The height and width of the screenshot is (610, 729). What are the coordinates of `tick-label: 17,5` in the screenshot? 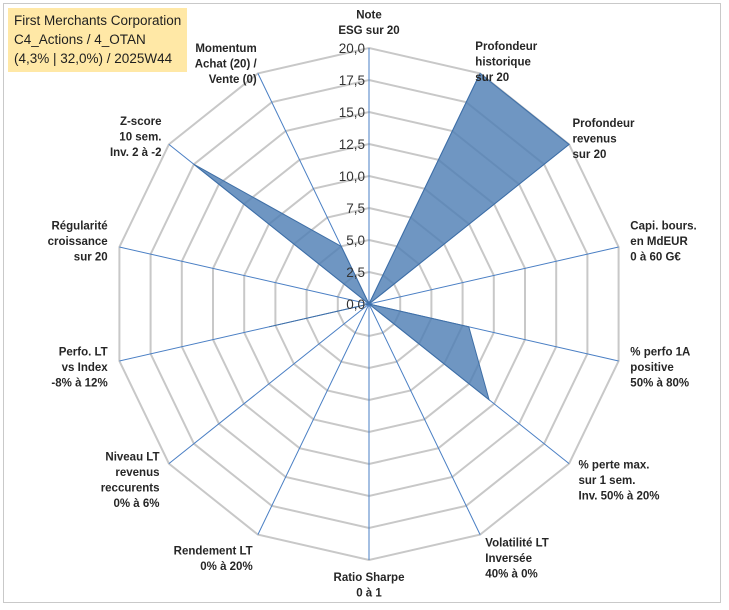 It's located at (352, 80).